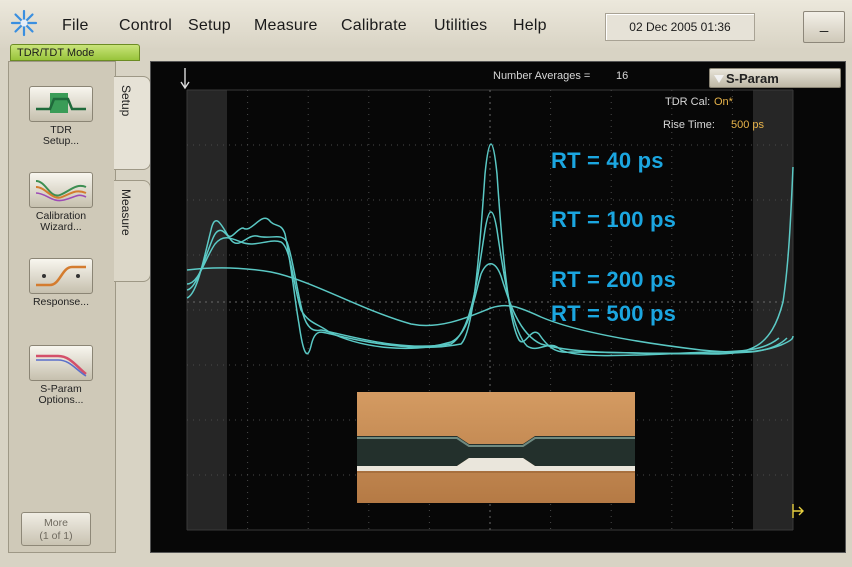 The image size is (852, 567). What do you see at coordinates (61, 190) in the screenshot?
I see `calibration-wizard-icon` at bounding box center [61, 190].